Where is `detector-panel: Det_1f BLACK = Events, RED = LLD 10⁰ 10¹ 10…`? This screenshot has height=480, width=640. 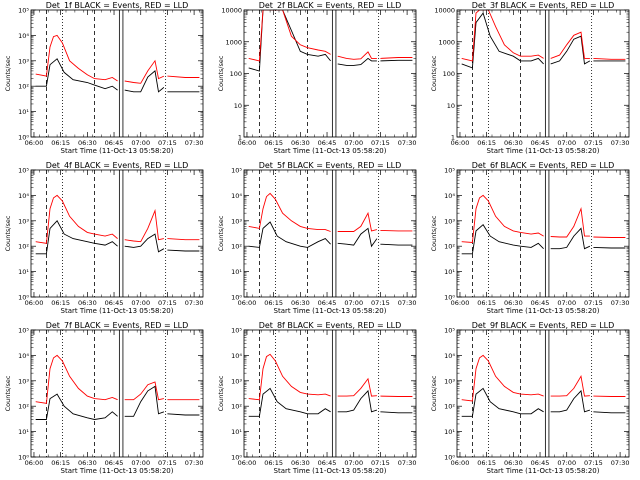
detector-panel: Det_1f BLACK = Events, RED = LLD 10⁰ 10¹ 10… is located at coordinates (106, 80).